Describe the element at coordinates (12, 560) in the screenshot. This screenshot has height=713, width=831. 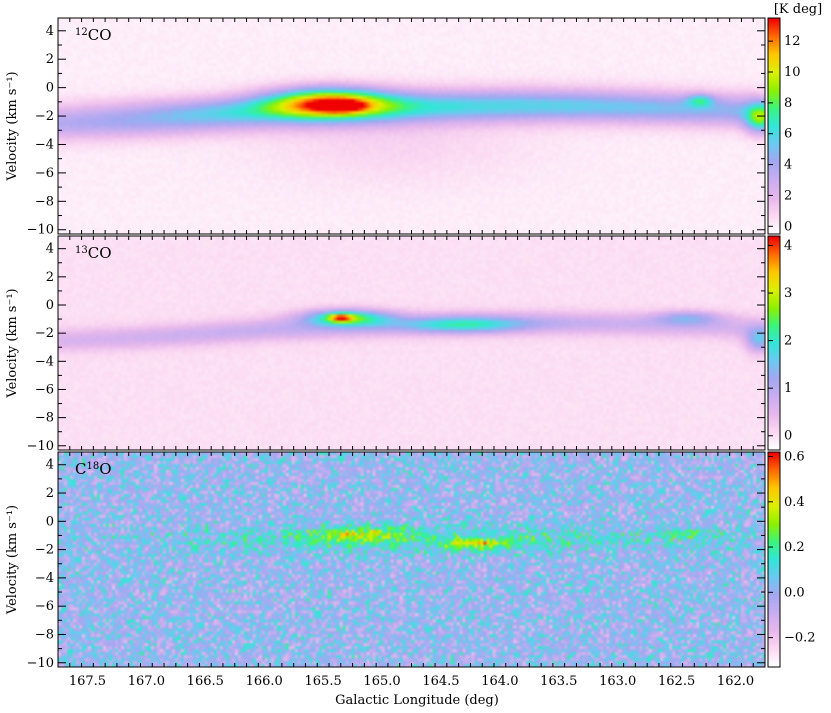
I see `y-axis-label-3: Velocity (km s⁻¹)` at that location.